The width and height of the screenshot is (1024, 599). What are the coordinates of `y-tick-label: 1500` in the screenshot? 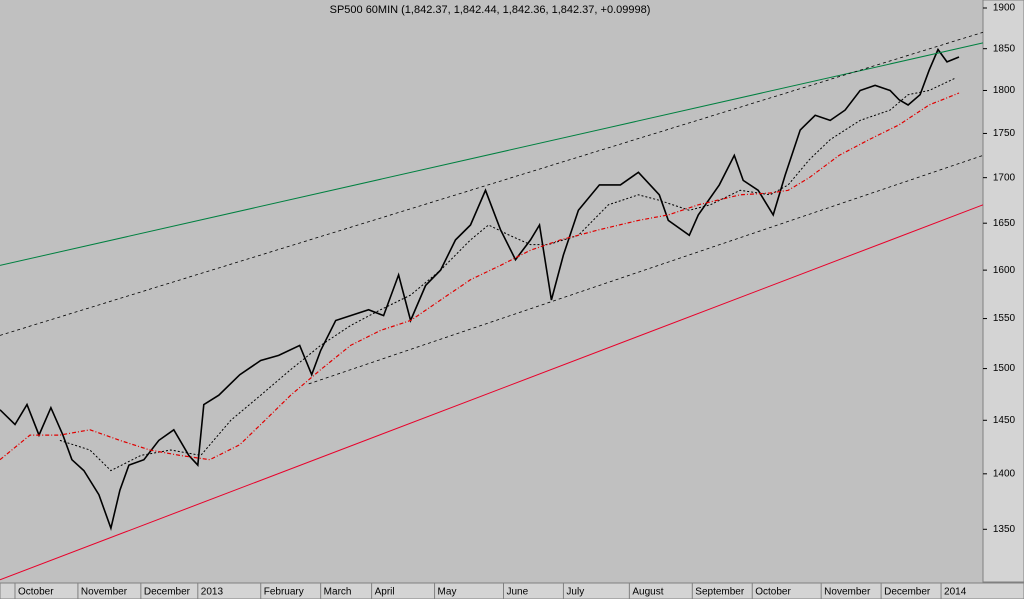 It's located at (1004, 368).